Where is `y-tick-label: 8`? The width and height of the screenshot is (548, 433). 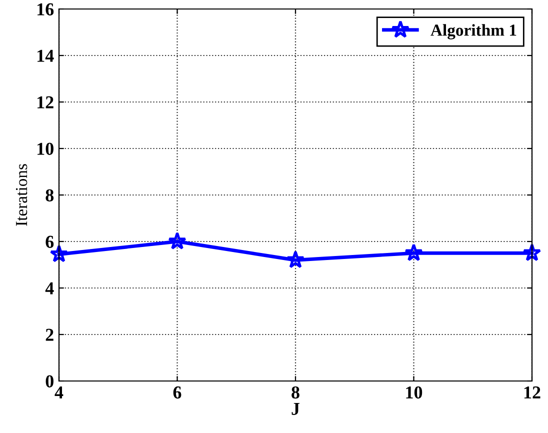
y-tick-label: 8 is located at coordinates (50, 195).